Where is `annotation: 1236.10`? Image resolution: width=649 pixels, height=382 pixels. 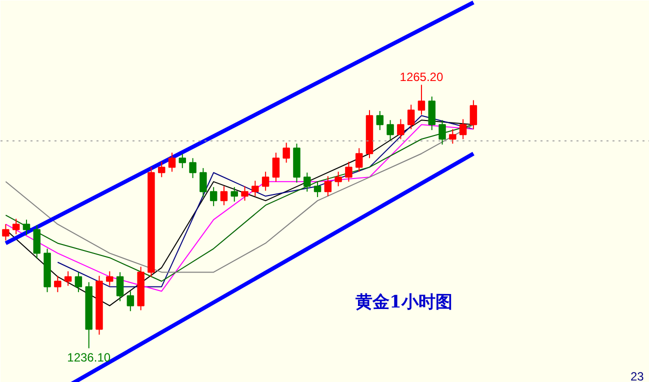
annotation: 1236.10 is located at coordinates (89, 357).